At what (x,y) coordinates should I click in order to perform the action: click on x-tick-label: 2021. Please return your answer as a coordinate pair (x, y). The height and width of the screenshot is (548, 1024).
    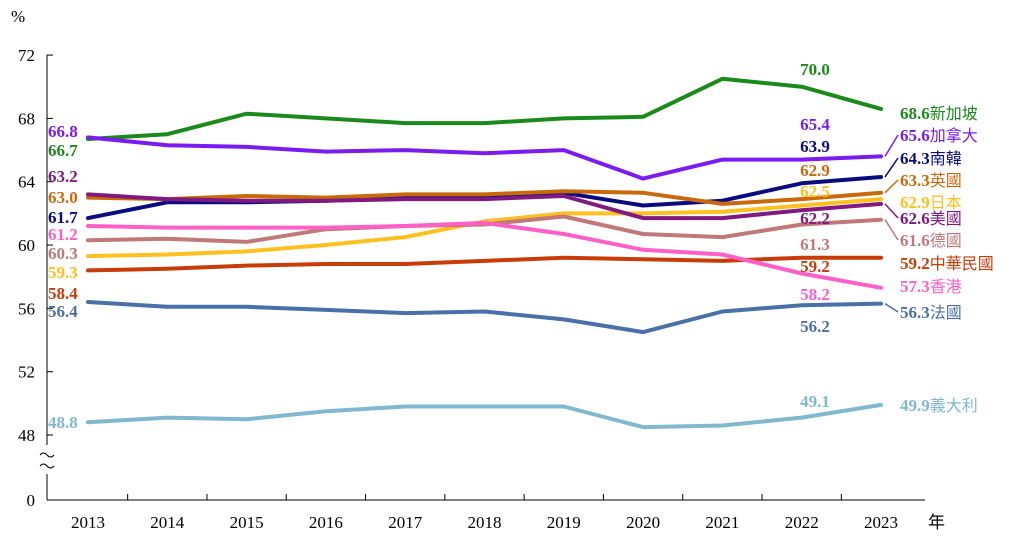
    Looking at the image, I should click on (722, 522).